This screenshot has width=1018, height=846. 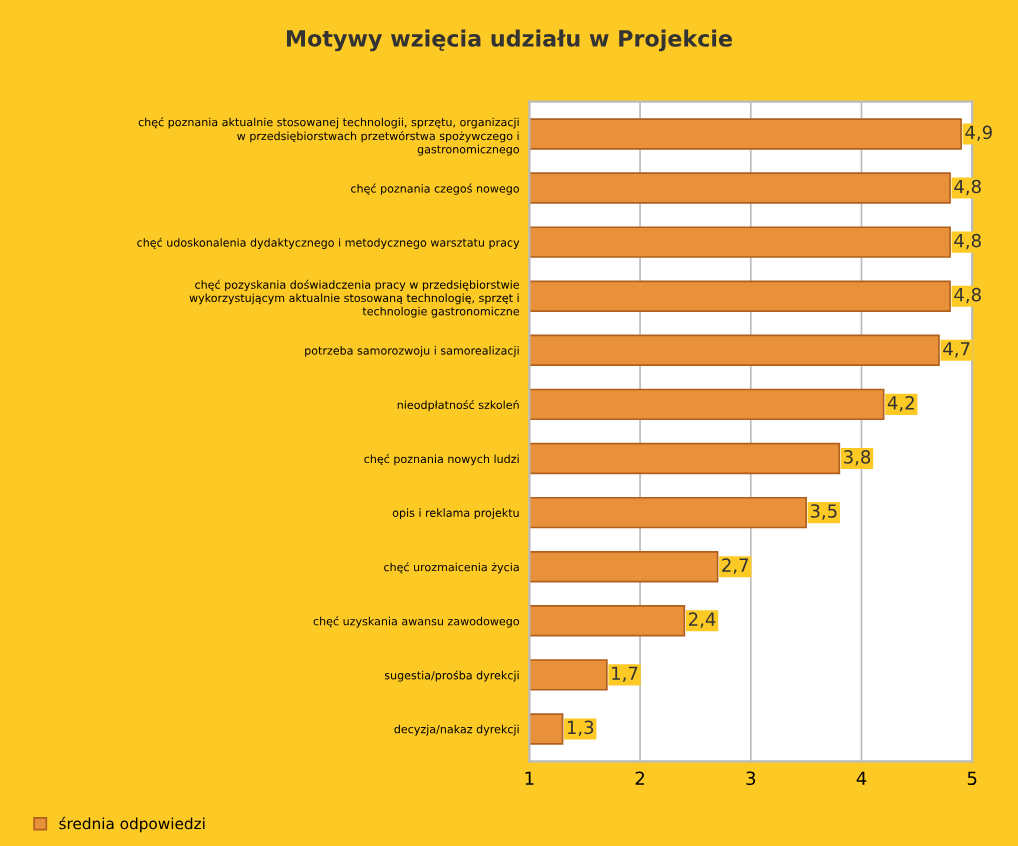 What do you see at coordinates (956, 350) in the screenshot?
I see `text: 4,7` at bounding box center [956, 350].